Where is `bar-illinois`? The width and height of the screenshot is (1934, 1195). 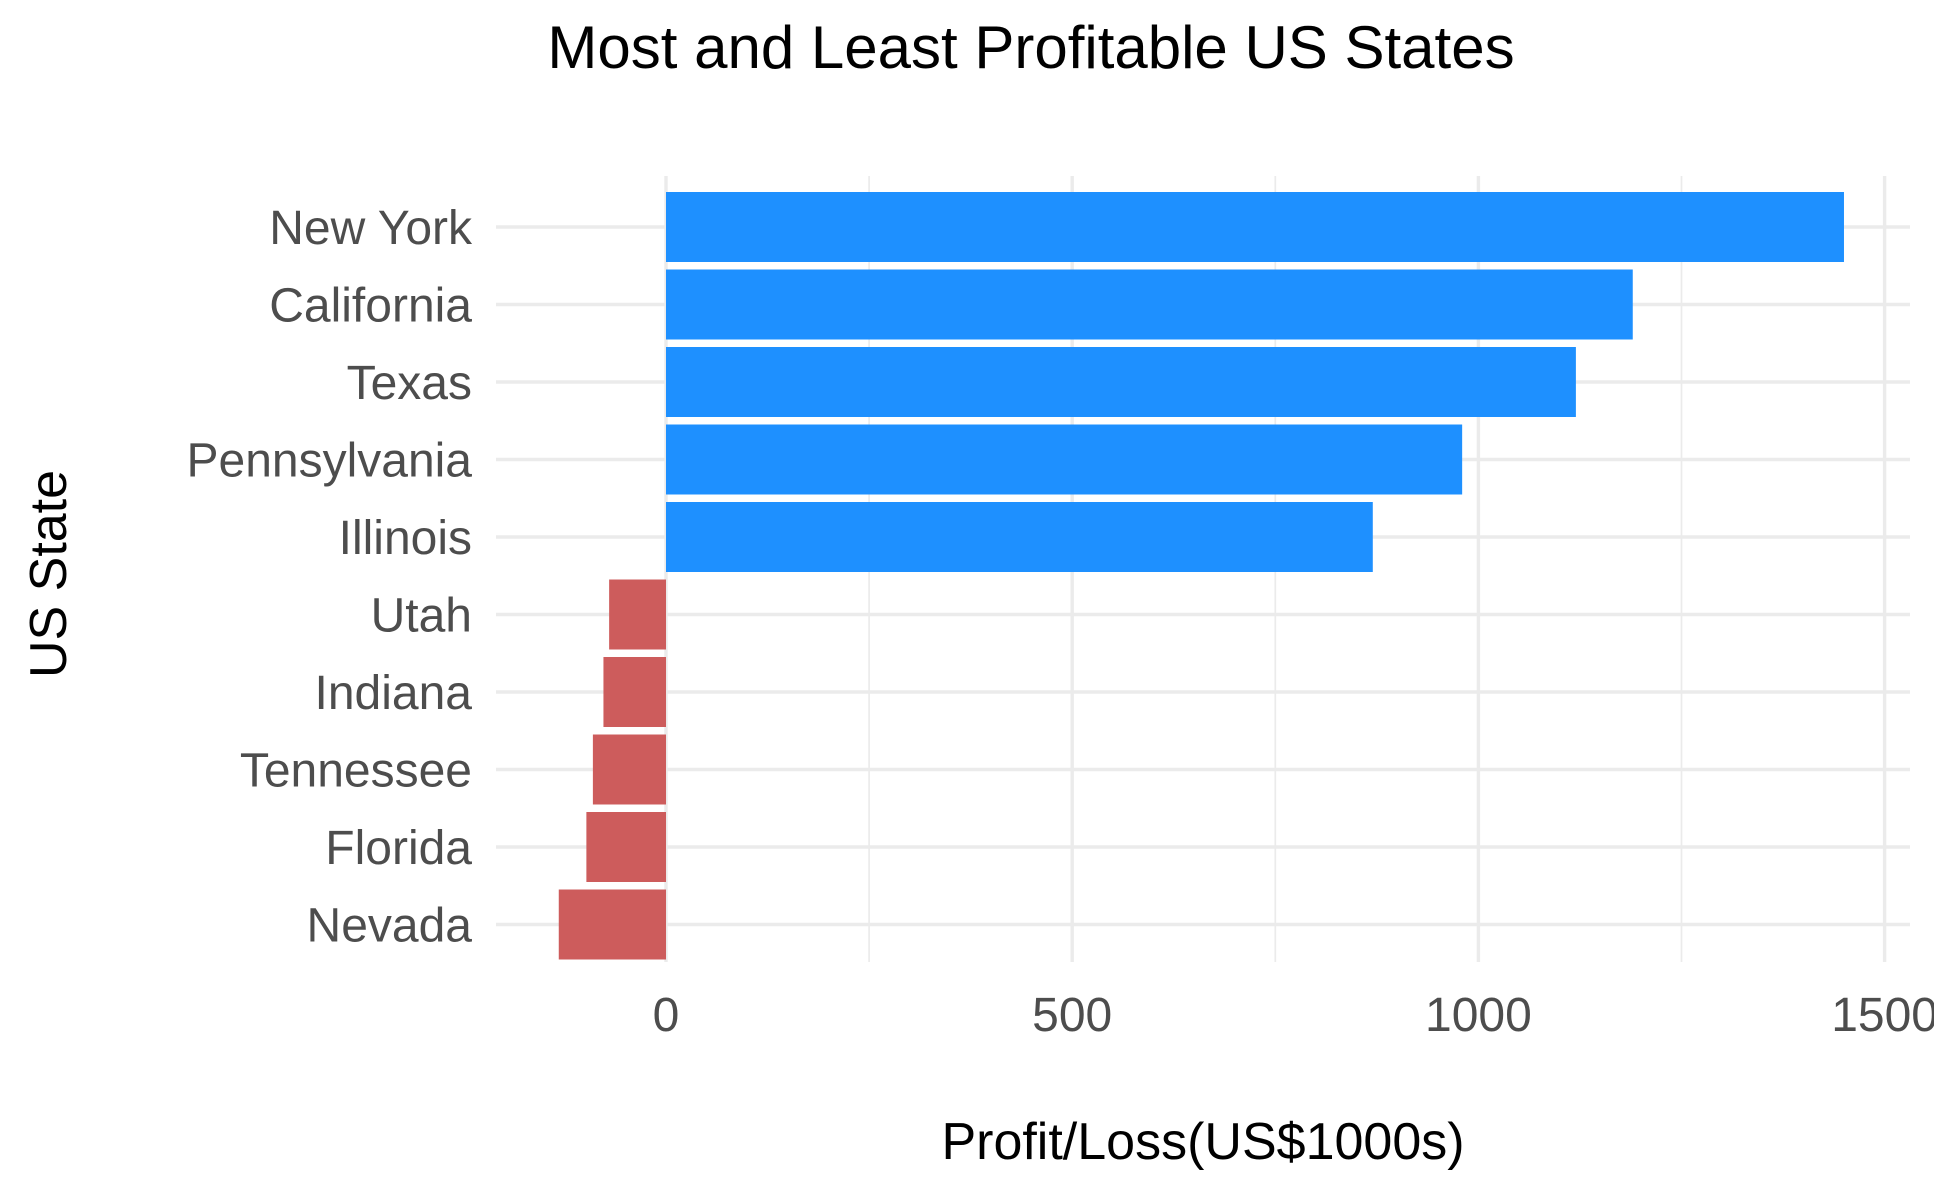
bar-illinois is located at coordinates (1019, 537).